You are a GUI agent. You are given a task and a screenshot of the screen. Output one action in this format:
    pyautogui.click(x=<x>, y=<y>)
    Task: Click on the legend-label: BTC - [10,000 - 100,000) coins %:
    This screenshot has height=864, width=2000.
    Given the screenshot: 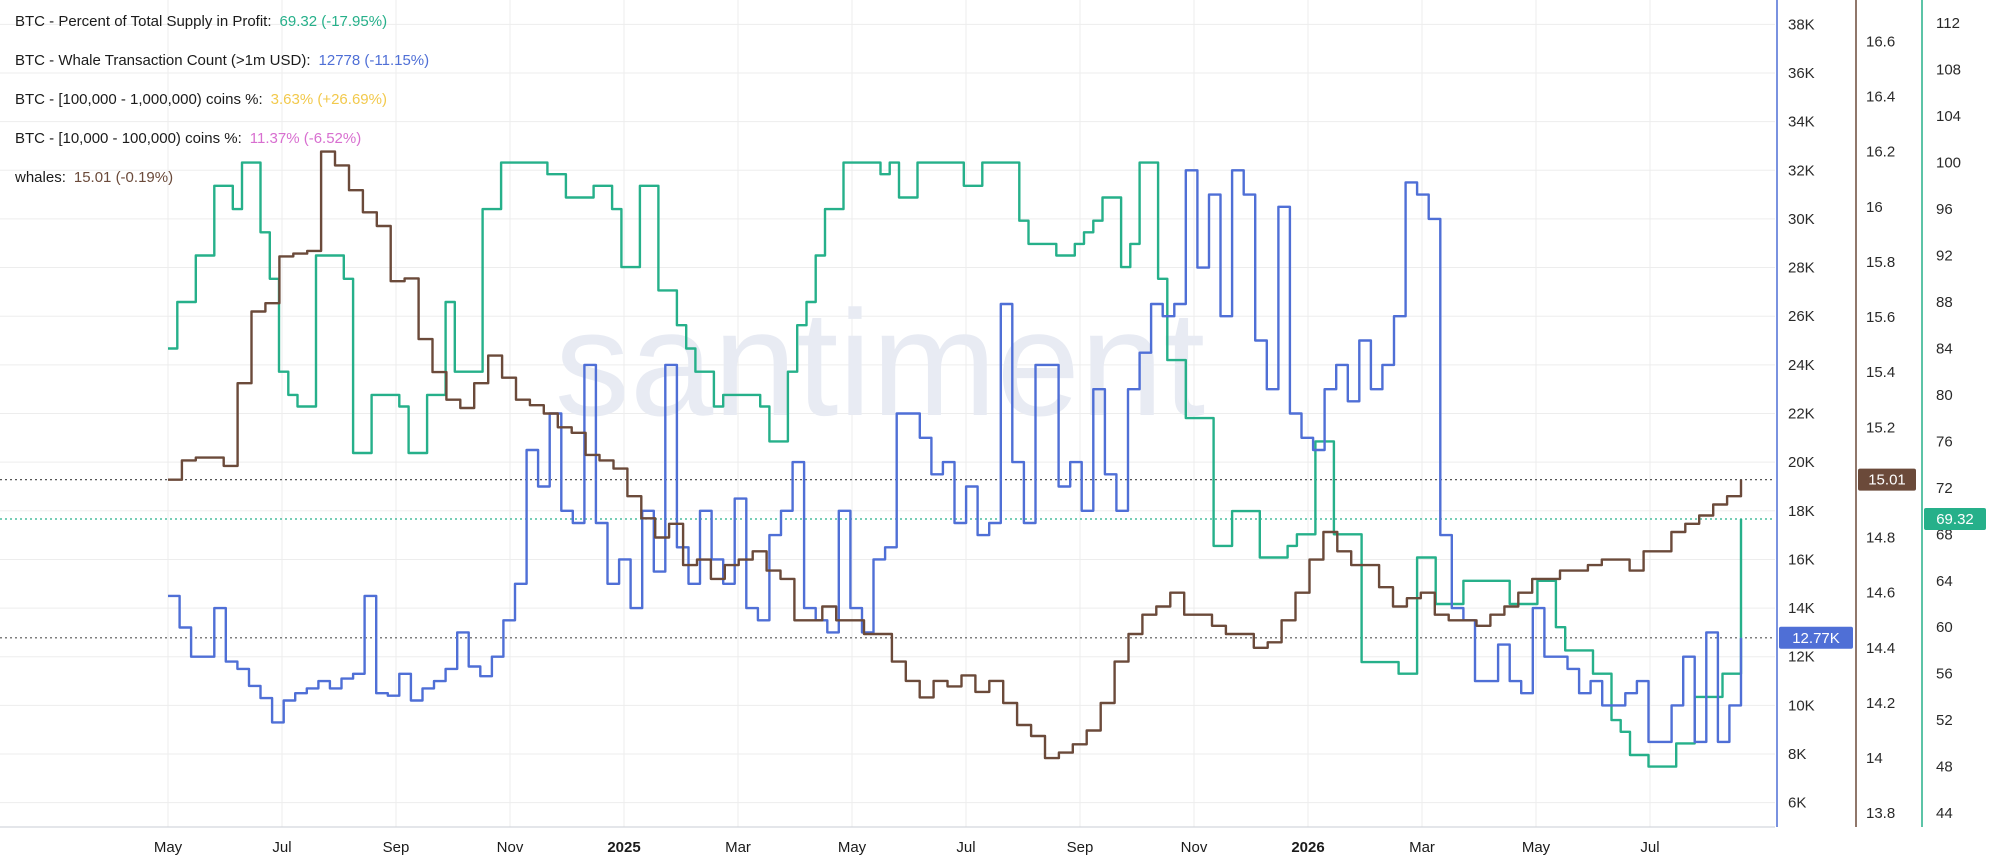 What is the action you would take?
    pyautogui.click(x=128, y=138)
    